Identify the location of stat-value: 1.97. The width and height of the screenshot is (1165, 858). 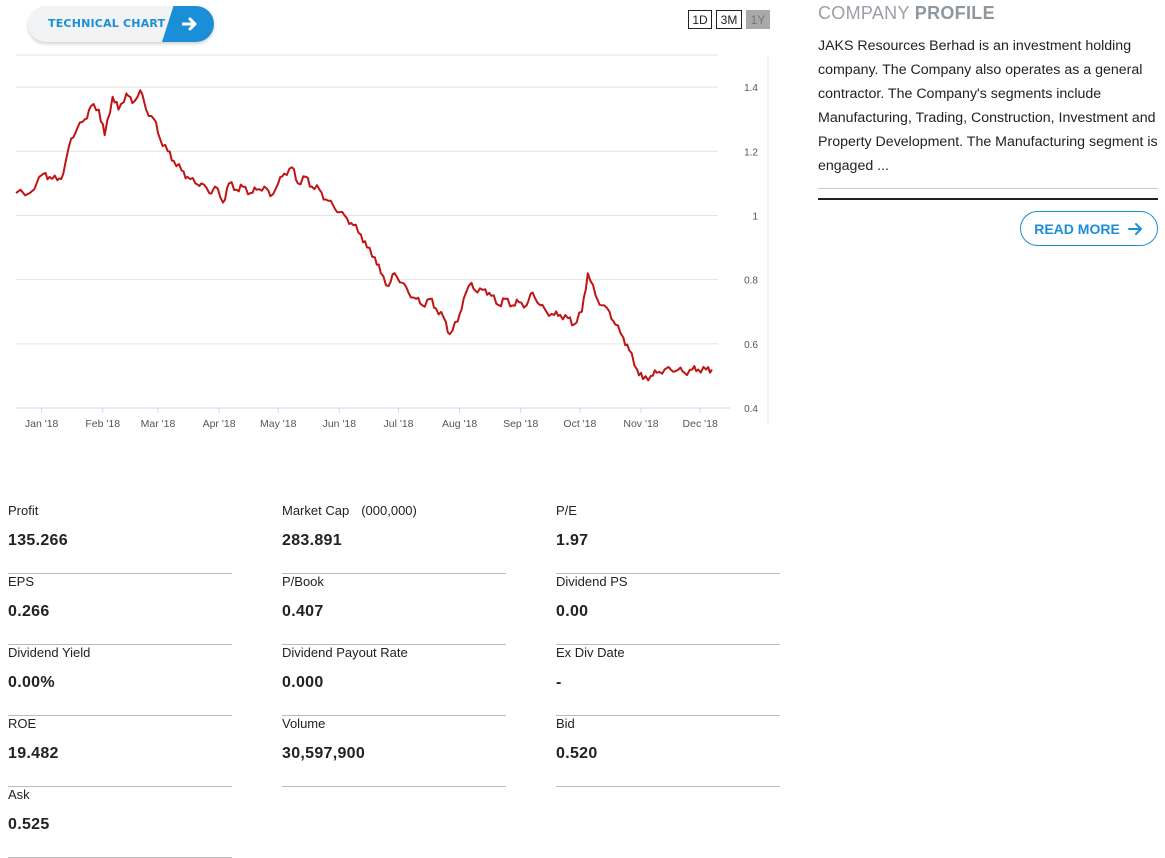
(572, 540).